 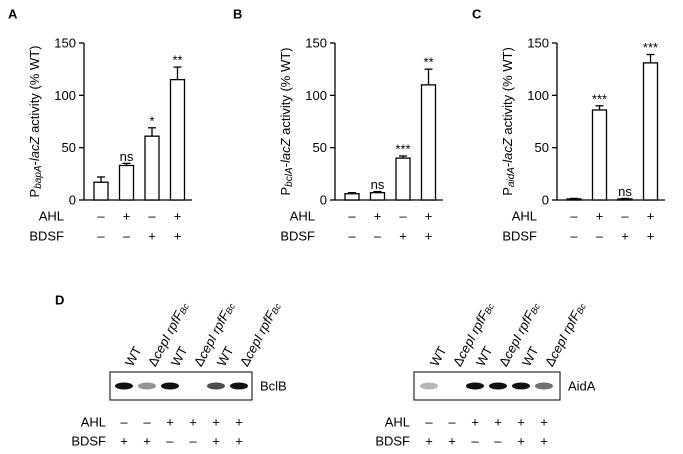 I want to click on panel-letter: B, so click(x=237, y=14).